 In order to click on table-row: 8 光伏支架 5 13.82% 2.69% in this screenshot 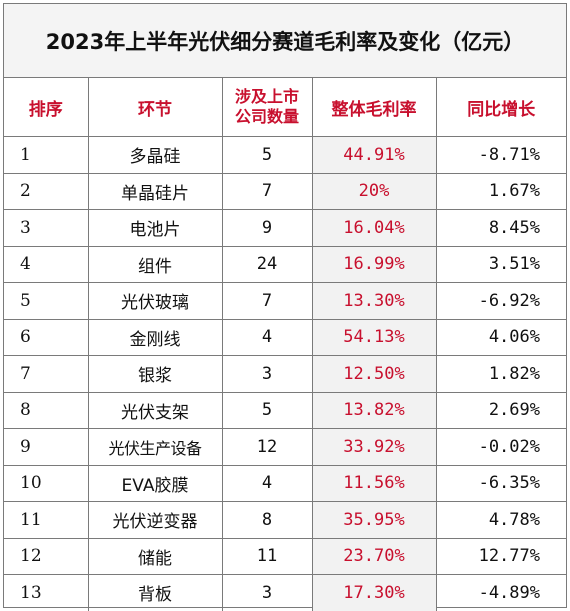, I will do `click(285, 410)`.